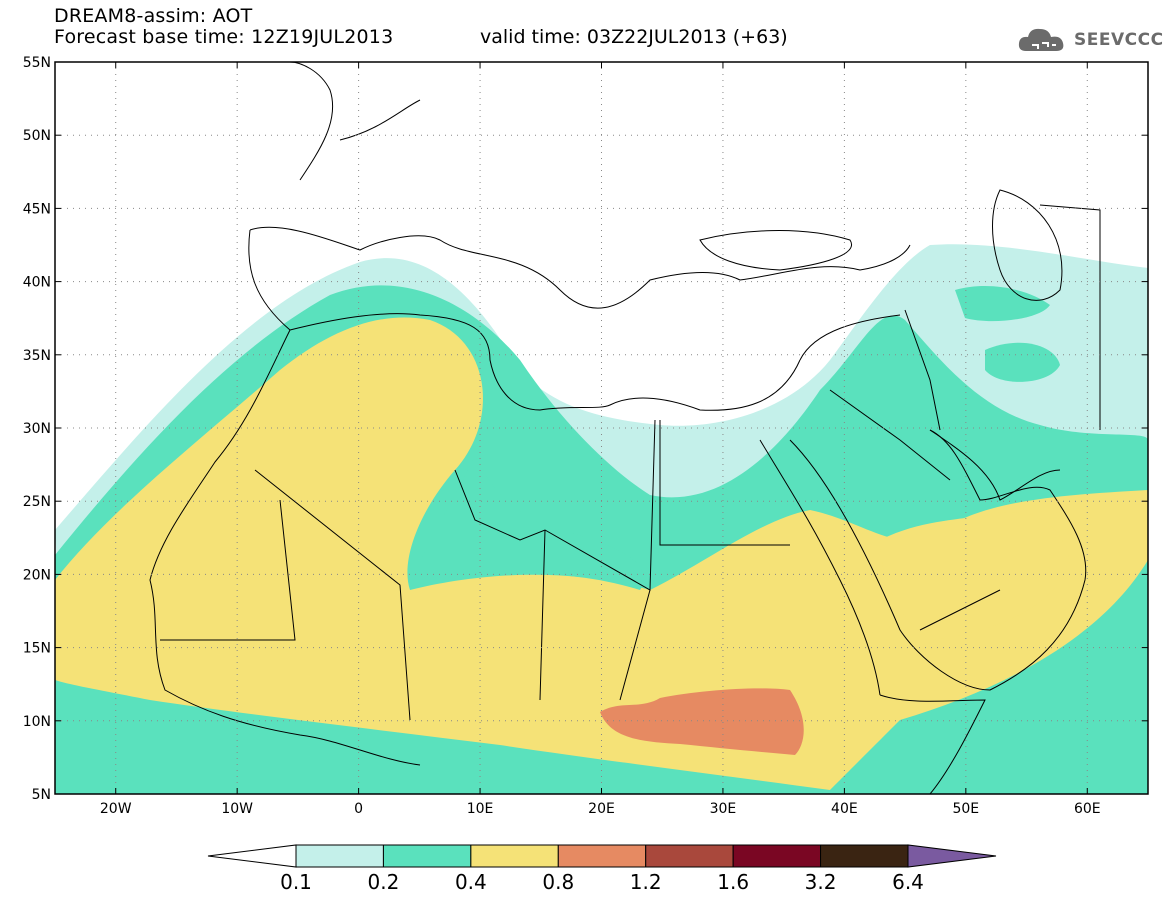 The width and height of the screenshot is (1165, 905). I want to click on lon-labels: 20W 10W 0 10E 20E 30E 40E 50E 60E, so click(600, 809).